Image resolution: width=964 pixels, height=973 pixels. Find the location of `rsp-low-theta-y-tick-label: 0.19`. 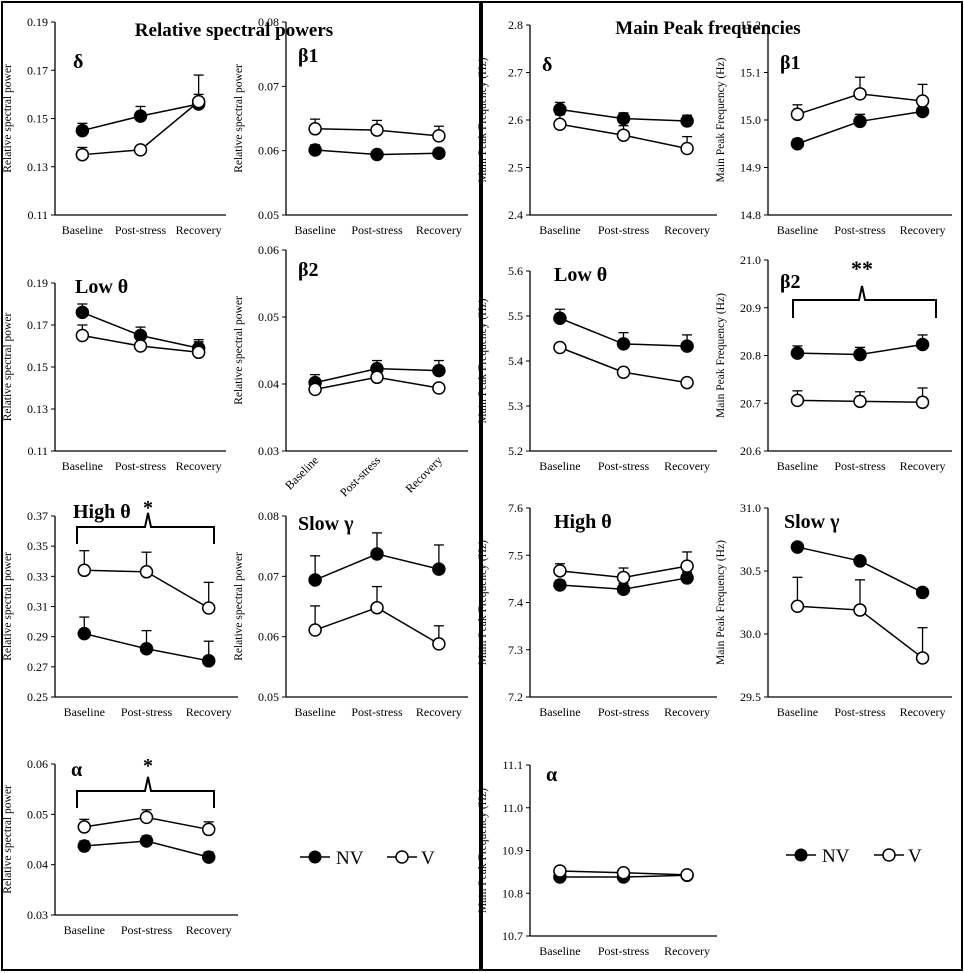

rsp-low-theta-y-tick-label: 0.19 is located at coordinates (37, 283).